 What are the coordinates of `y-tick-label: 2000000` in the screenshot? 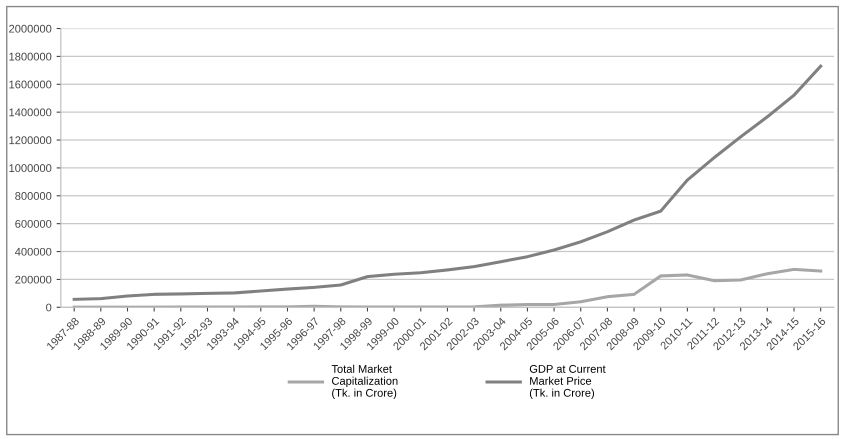 It's located at (30, 28).